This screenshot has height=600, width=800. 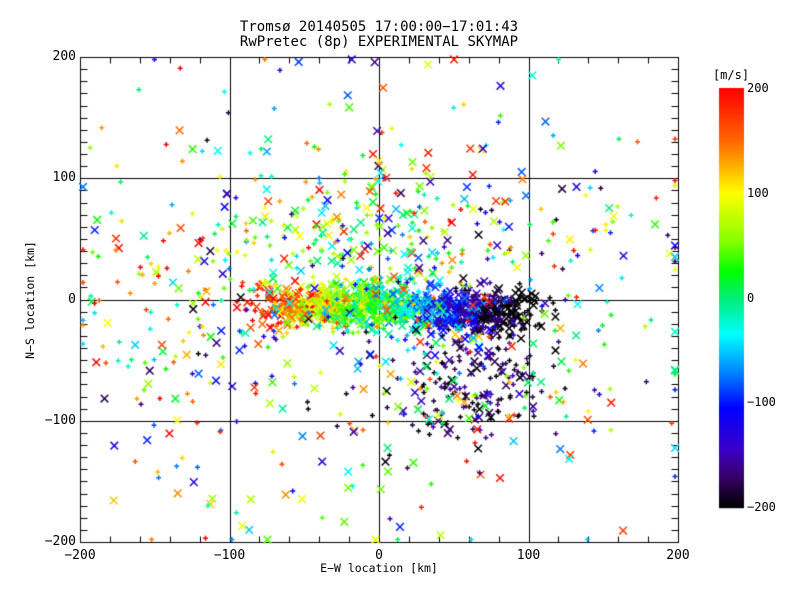 I want to click on colorbar-tick-label: 100, so click(x=758, y=192).